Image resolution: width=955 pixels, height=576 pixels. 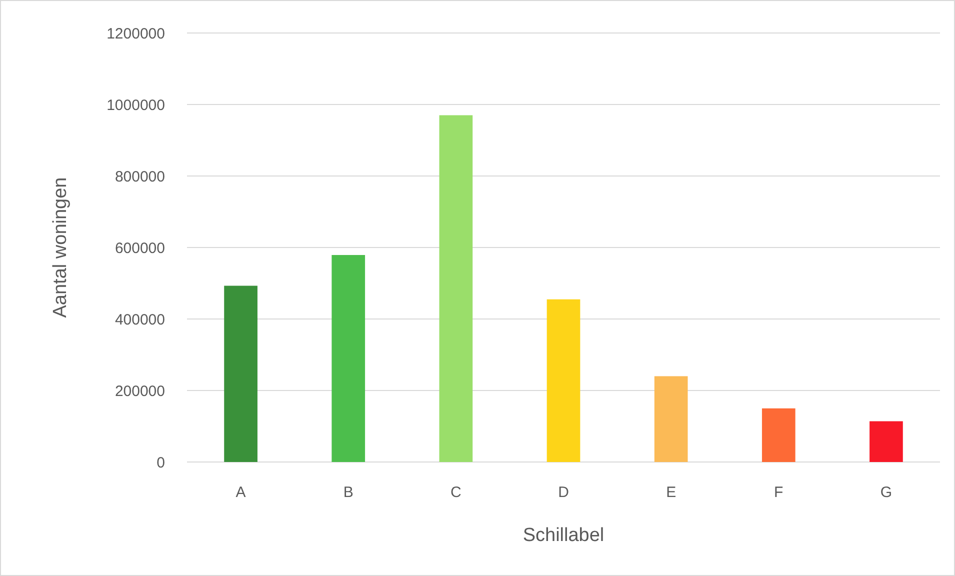 What do you see at coordinates (160, 463) in the screenshot?
I see `y-tick-label: 0` at bounding box center [160, 463].